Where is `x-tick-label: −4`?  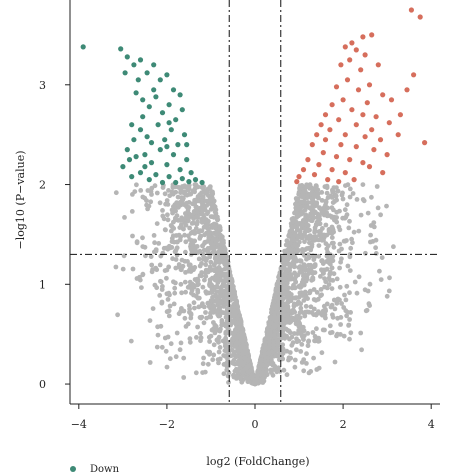
x-tick-label: −4 is located at coordinates (79, 424).